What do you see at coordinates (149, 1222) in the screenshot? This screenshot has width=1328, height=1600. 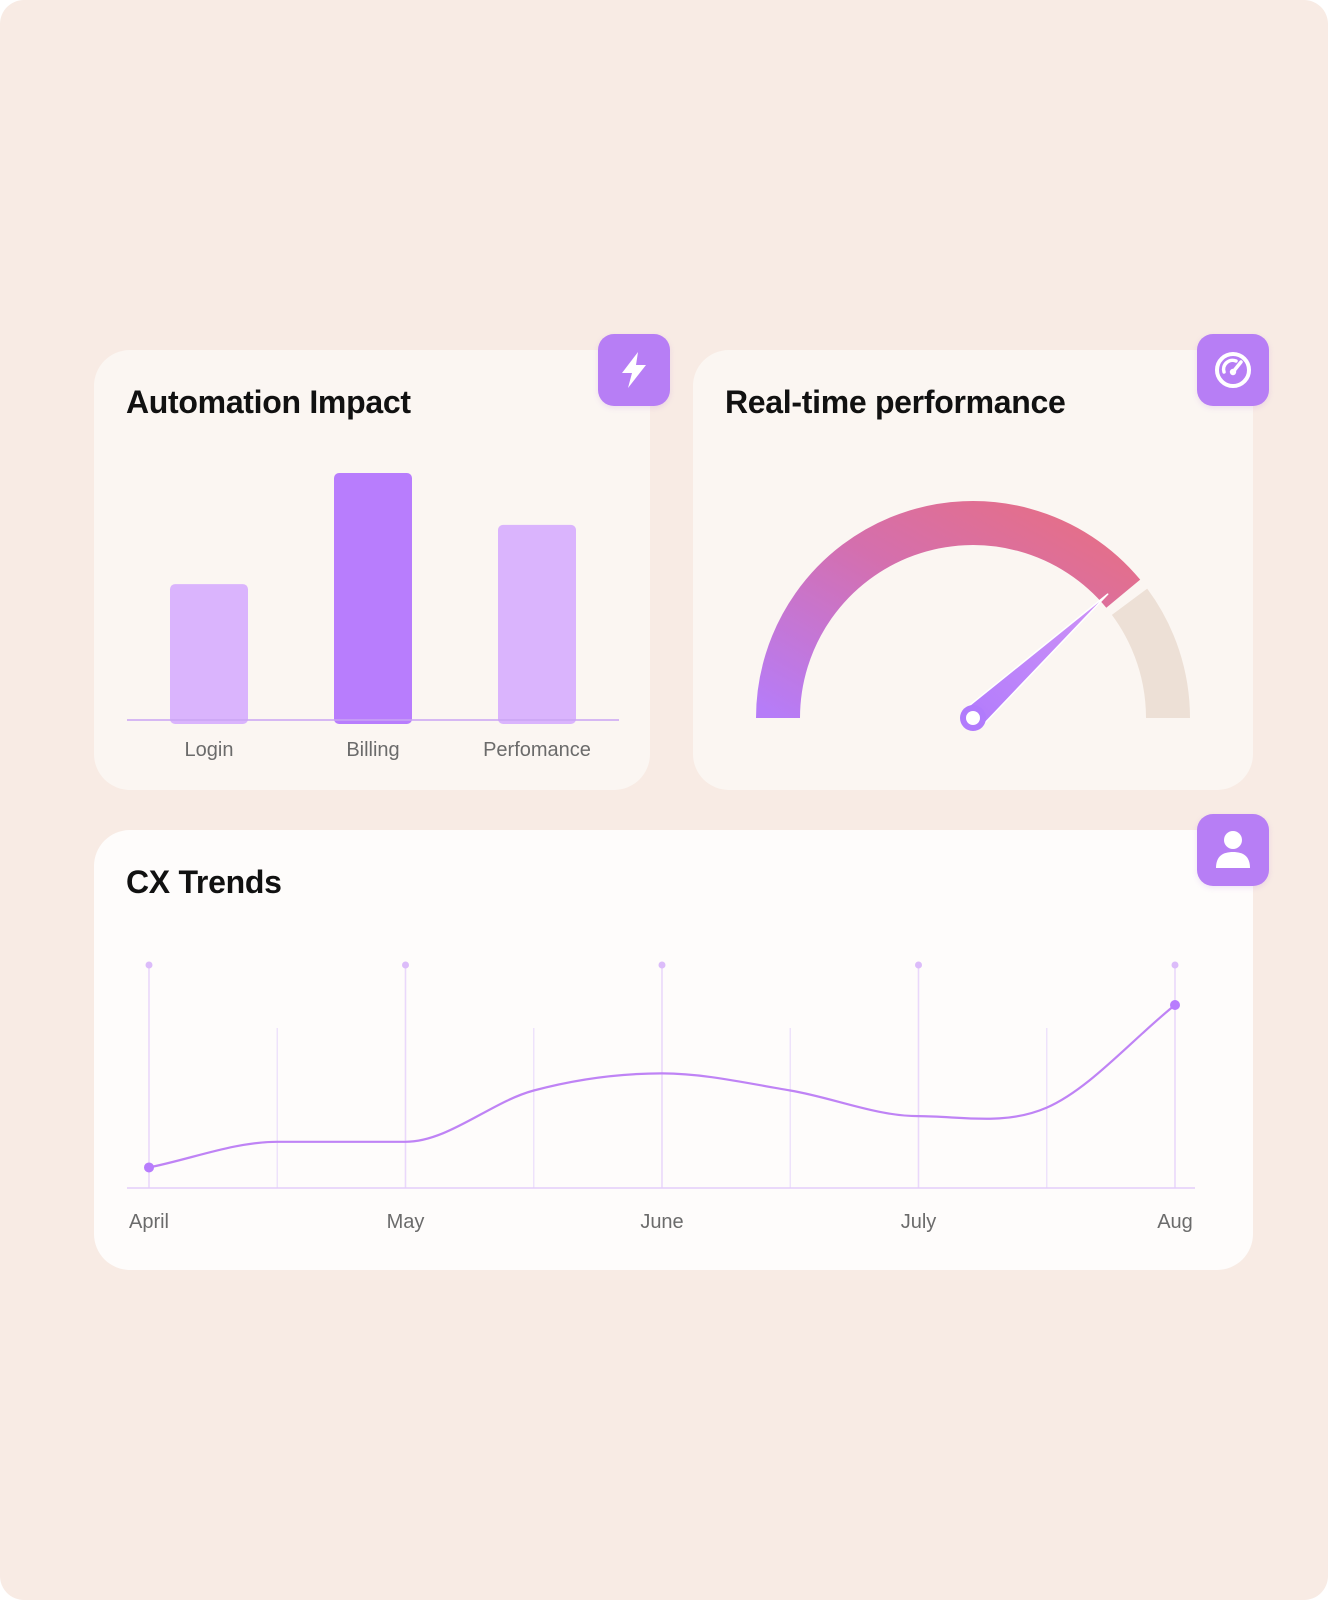 I see `x-tick-label: April` at bounding box center [149, 1222].